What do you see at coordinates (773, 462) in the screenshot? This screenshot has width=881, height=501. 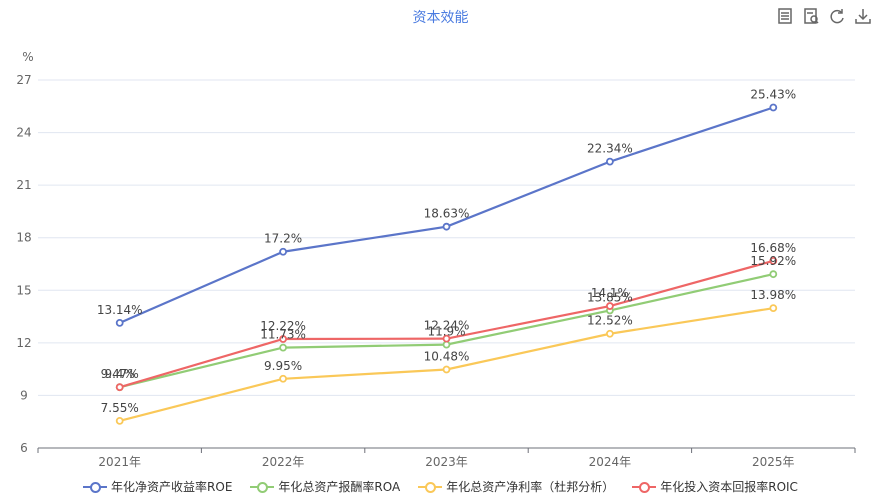 I see `x-tick-label: 2025年` at bounding box center [773, 462].